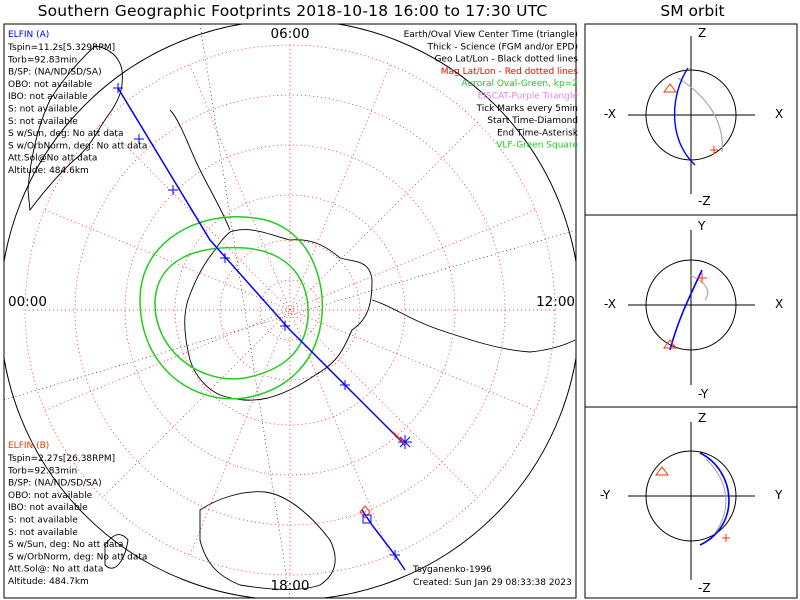  What do you see at coordinates (610, 304) in the screenshot?
I see `sm2-left-label: -X` at bounding box center [610, 304].